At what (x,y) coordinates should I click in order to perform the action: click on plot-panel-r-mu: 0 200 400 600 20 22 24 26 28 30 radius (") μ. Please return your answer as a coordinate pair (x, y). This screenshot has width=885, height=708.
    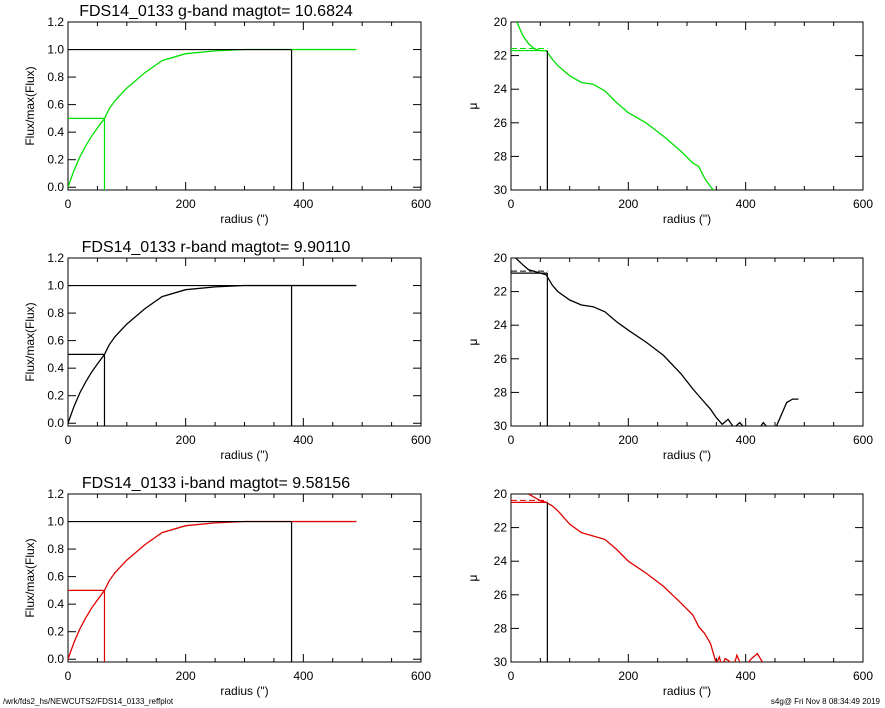
    Looking at the image, I should click on (669, 356).